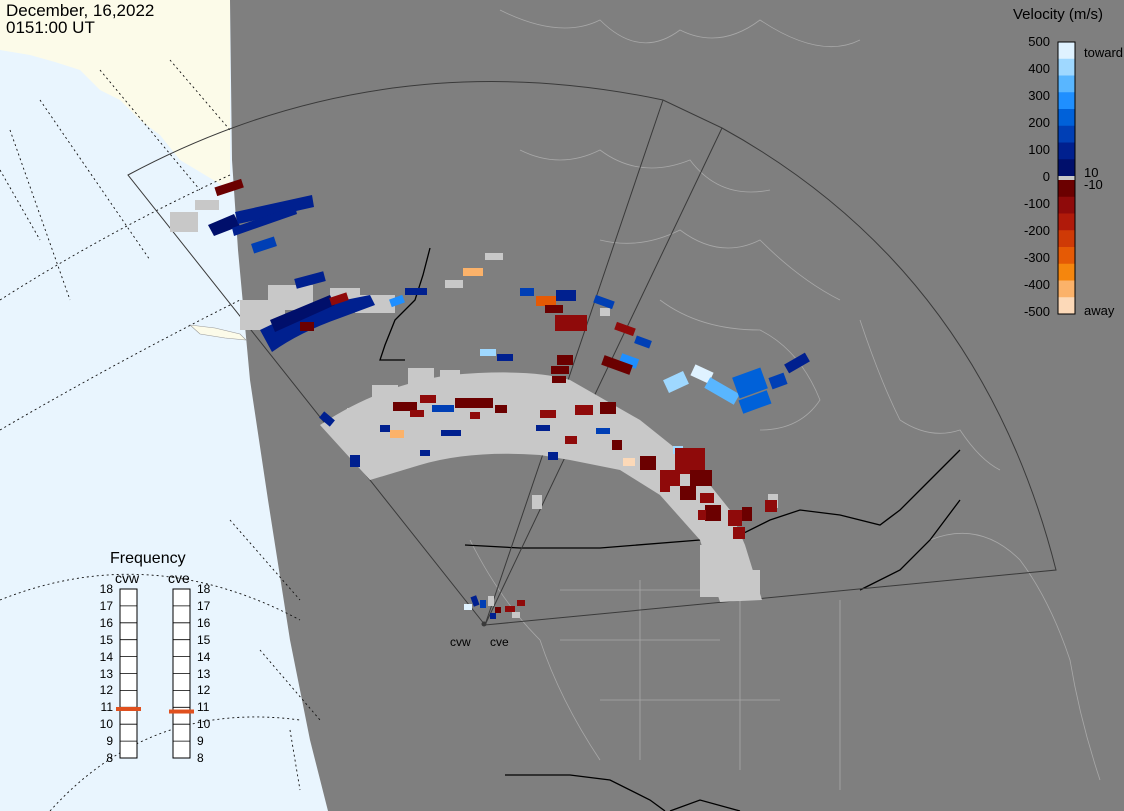  I want to click on velocity-colorbar, so click(1066, 178).